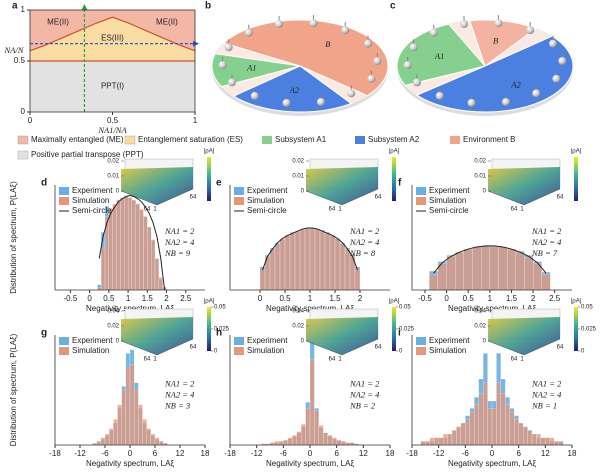  Describe the element at coordinates (544, 405) in the screenshot. I see `annotation: NB = 1` at that location.